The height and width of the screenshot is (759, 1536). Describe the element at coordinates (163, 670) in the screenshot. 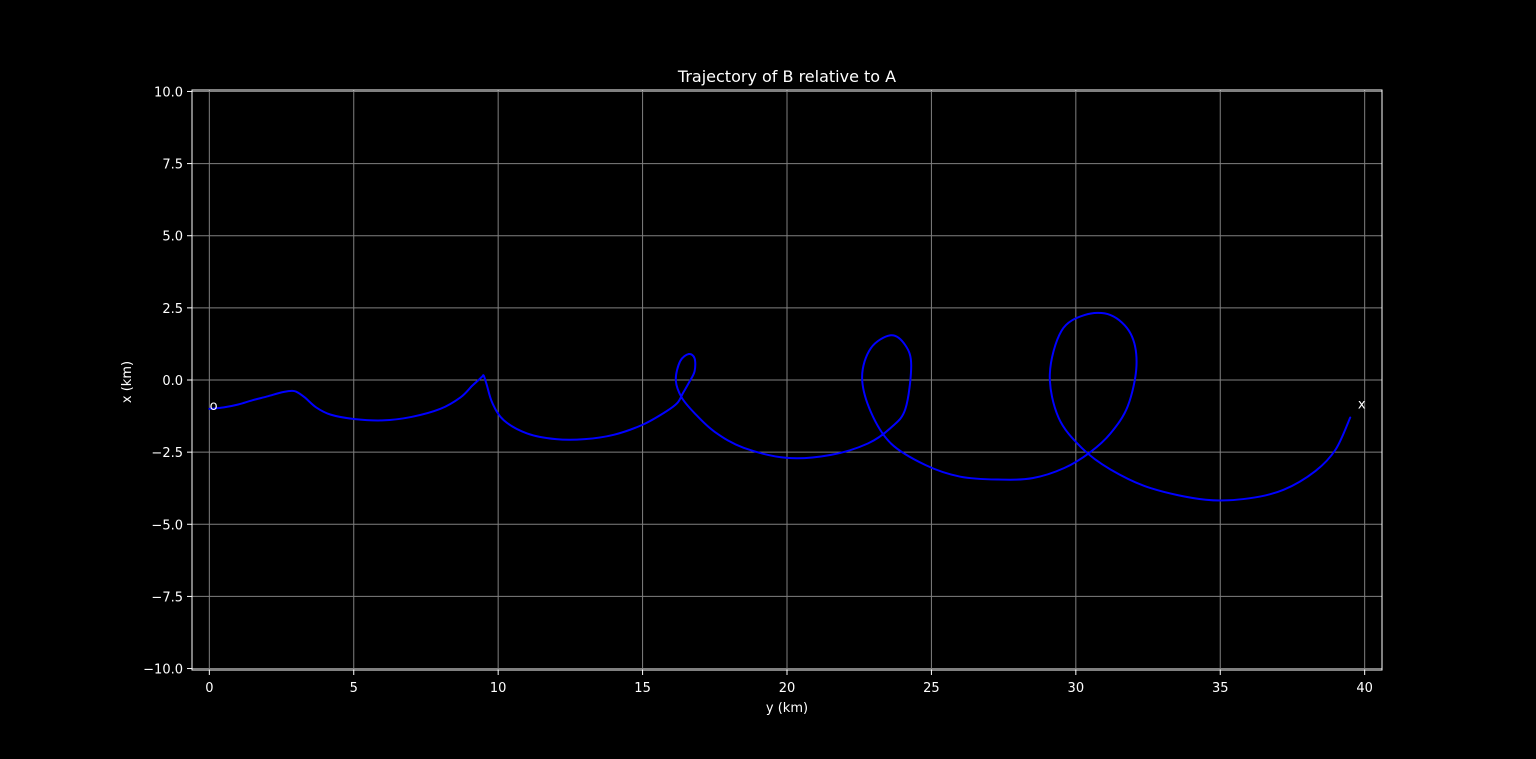

I see `y-tick-label: −10.0` at that location.